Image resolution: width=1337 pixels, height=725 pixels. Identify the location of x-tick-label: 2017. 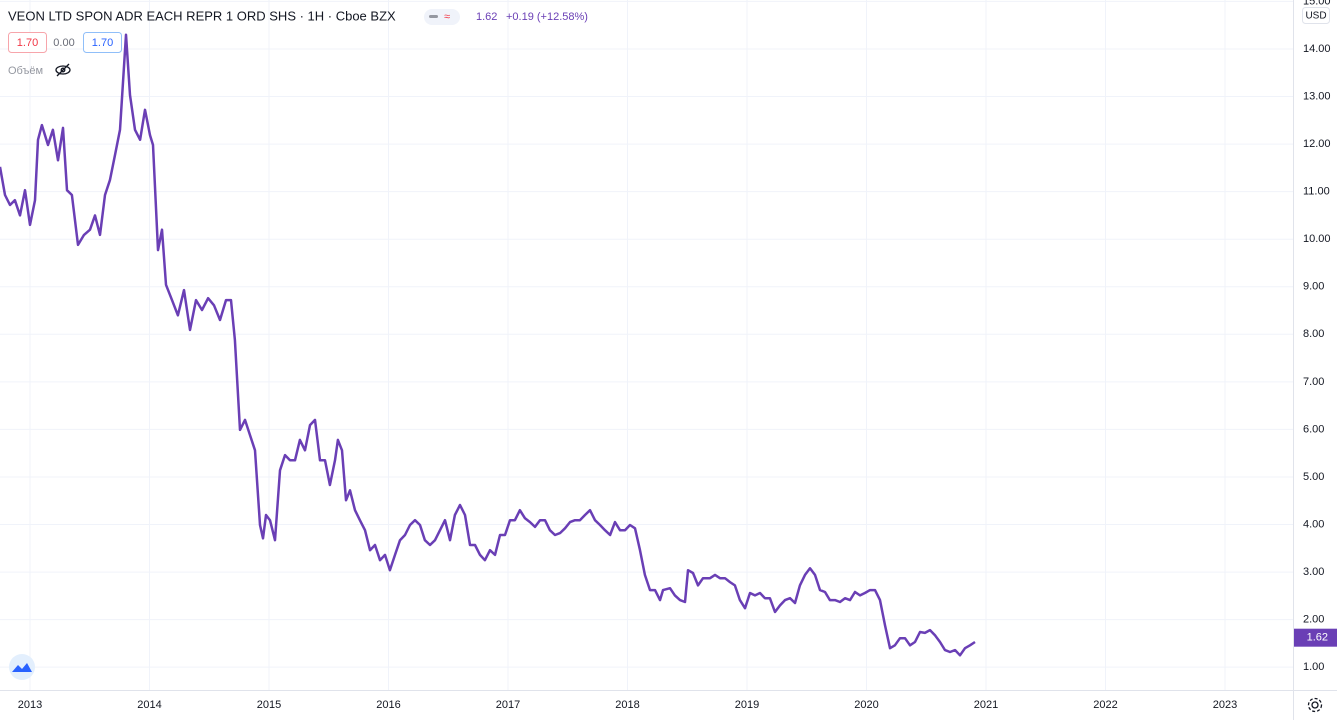
(508, 705).